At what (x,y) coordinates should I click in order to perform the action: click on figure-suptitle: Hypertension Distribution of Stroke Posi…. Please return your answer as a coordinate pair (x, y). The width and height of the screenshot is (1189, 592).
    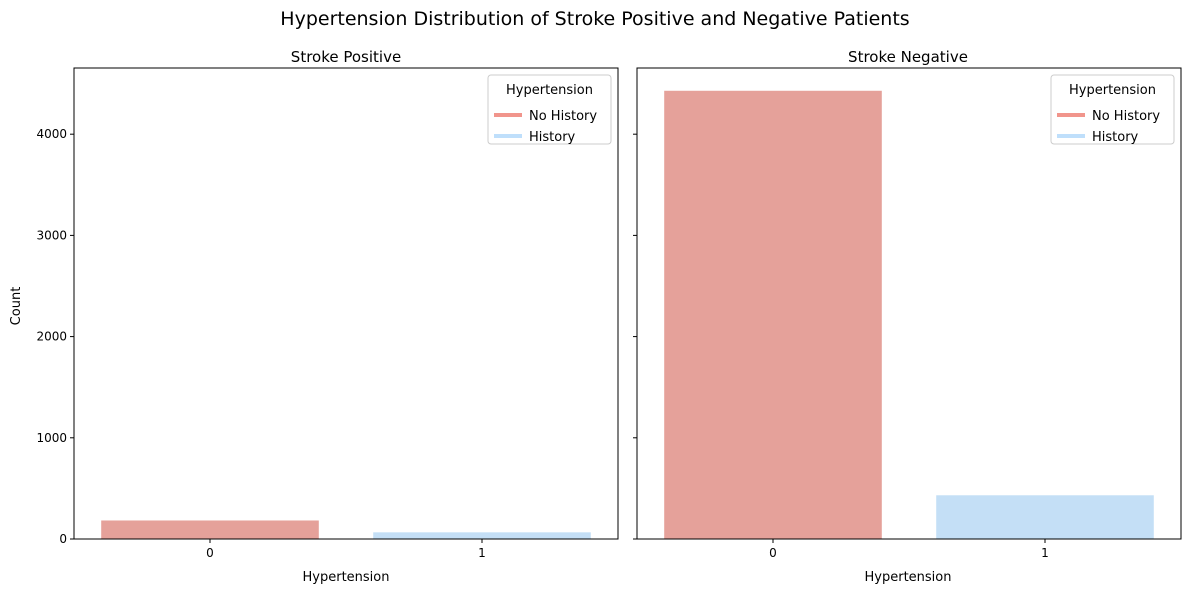
    Looking at the image, I should click on (594, 19).